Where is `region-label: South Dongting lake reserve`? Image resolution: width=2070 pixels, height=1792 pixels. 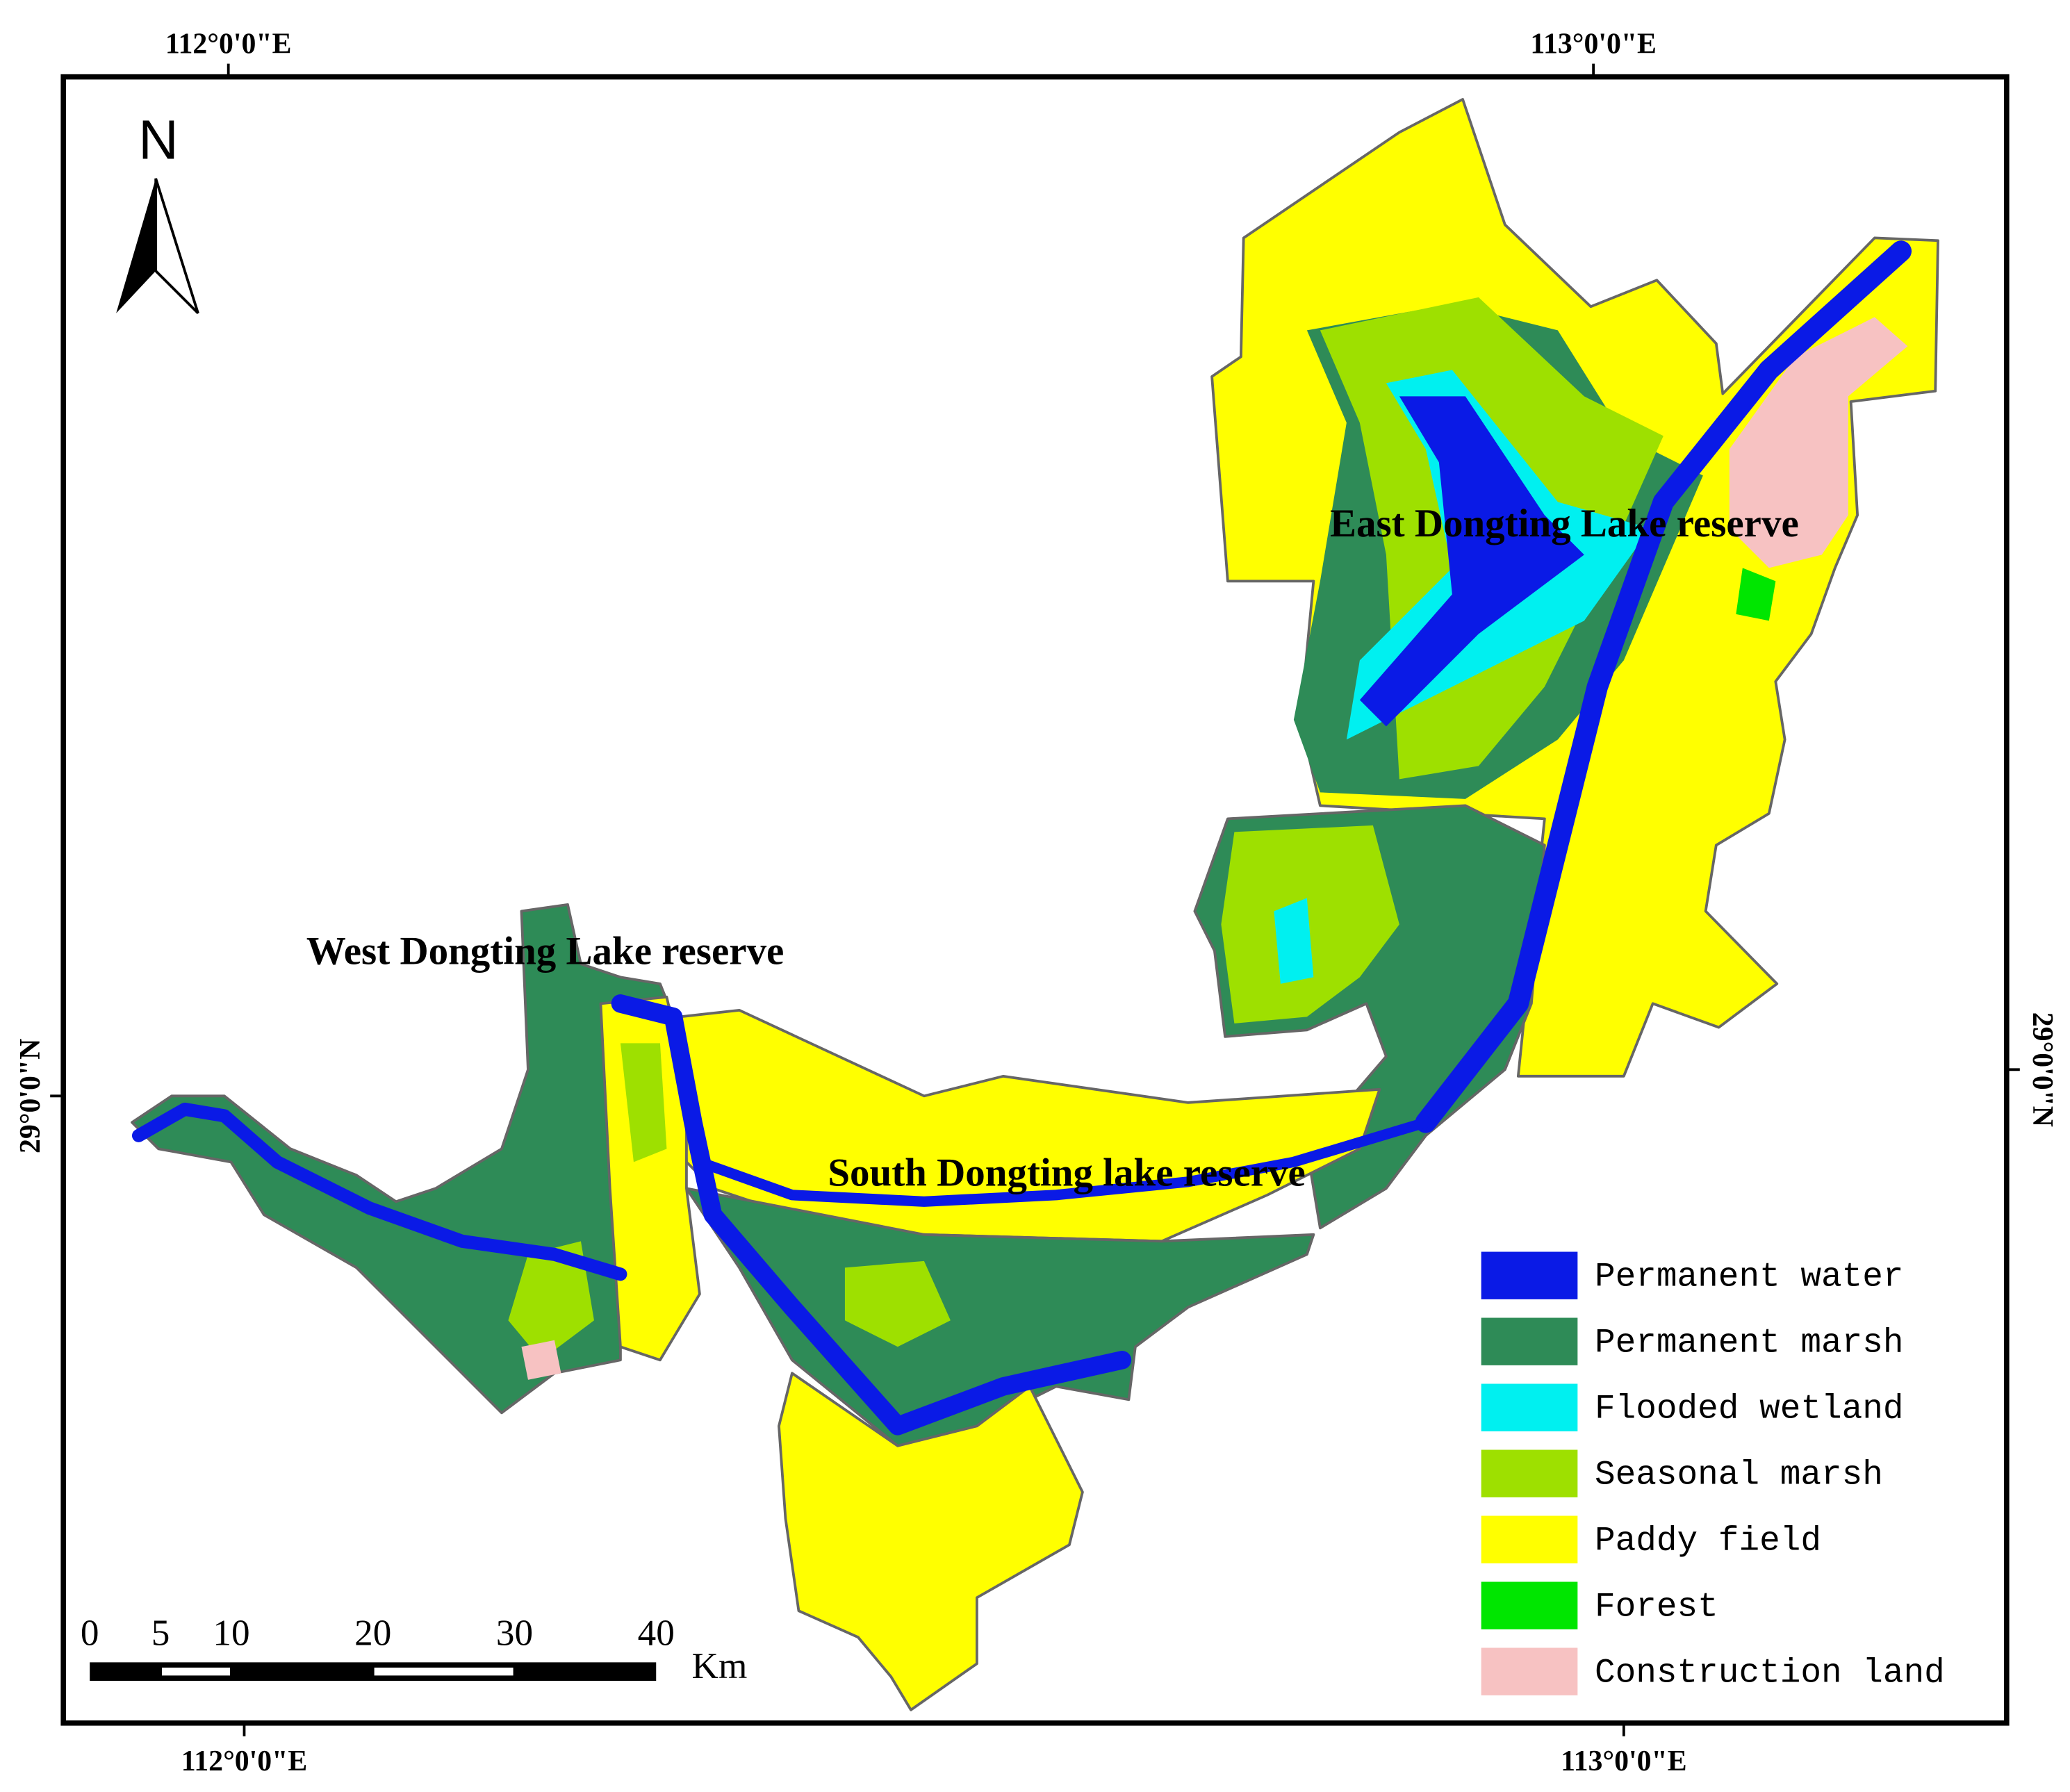
region-label: South Dongting lake reserve is located at coordinates (1067, 1173).